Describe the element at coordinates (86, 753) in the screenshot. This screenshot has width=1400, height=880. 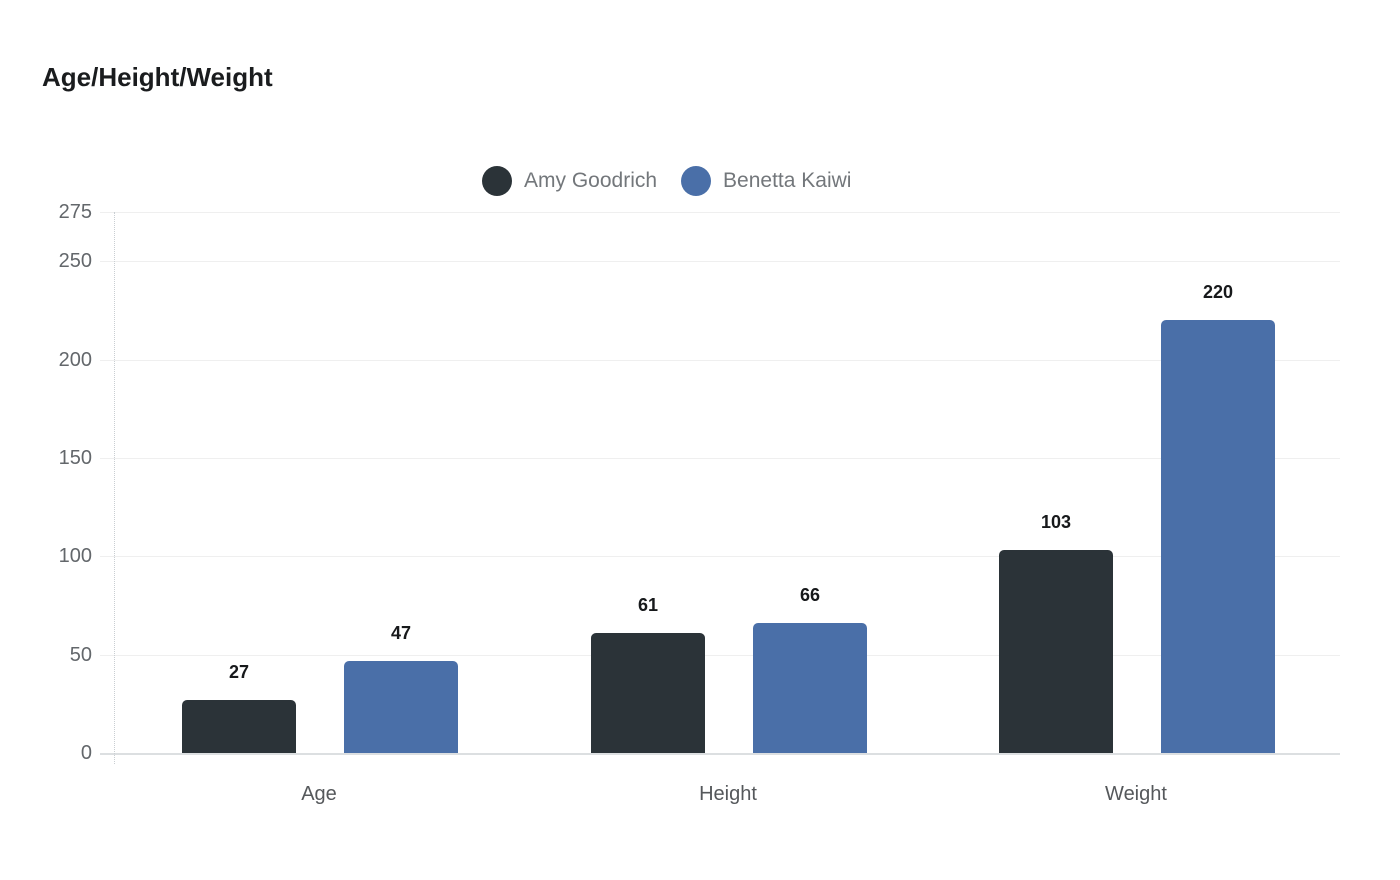
I see `y-tick-label: 0` at that location.